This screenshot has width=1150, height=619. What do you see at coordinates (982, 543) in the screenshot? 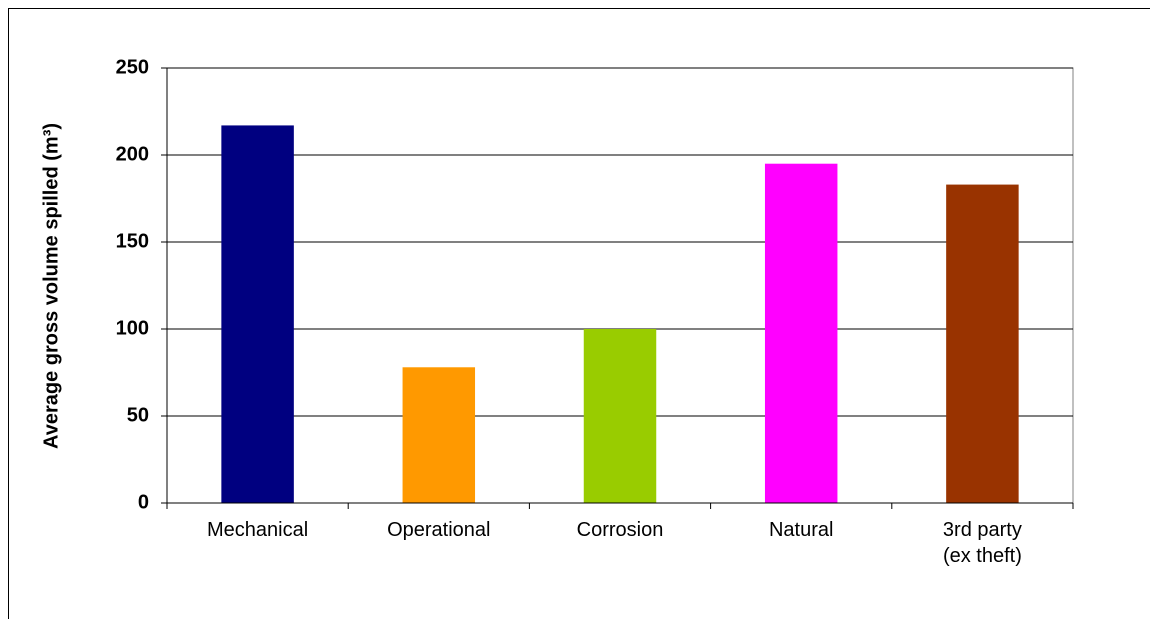
I see `x-tick-label: 3rd party (ex theft)` at bounding box center [982, 543].